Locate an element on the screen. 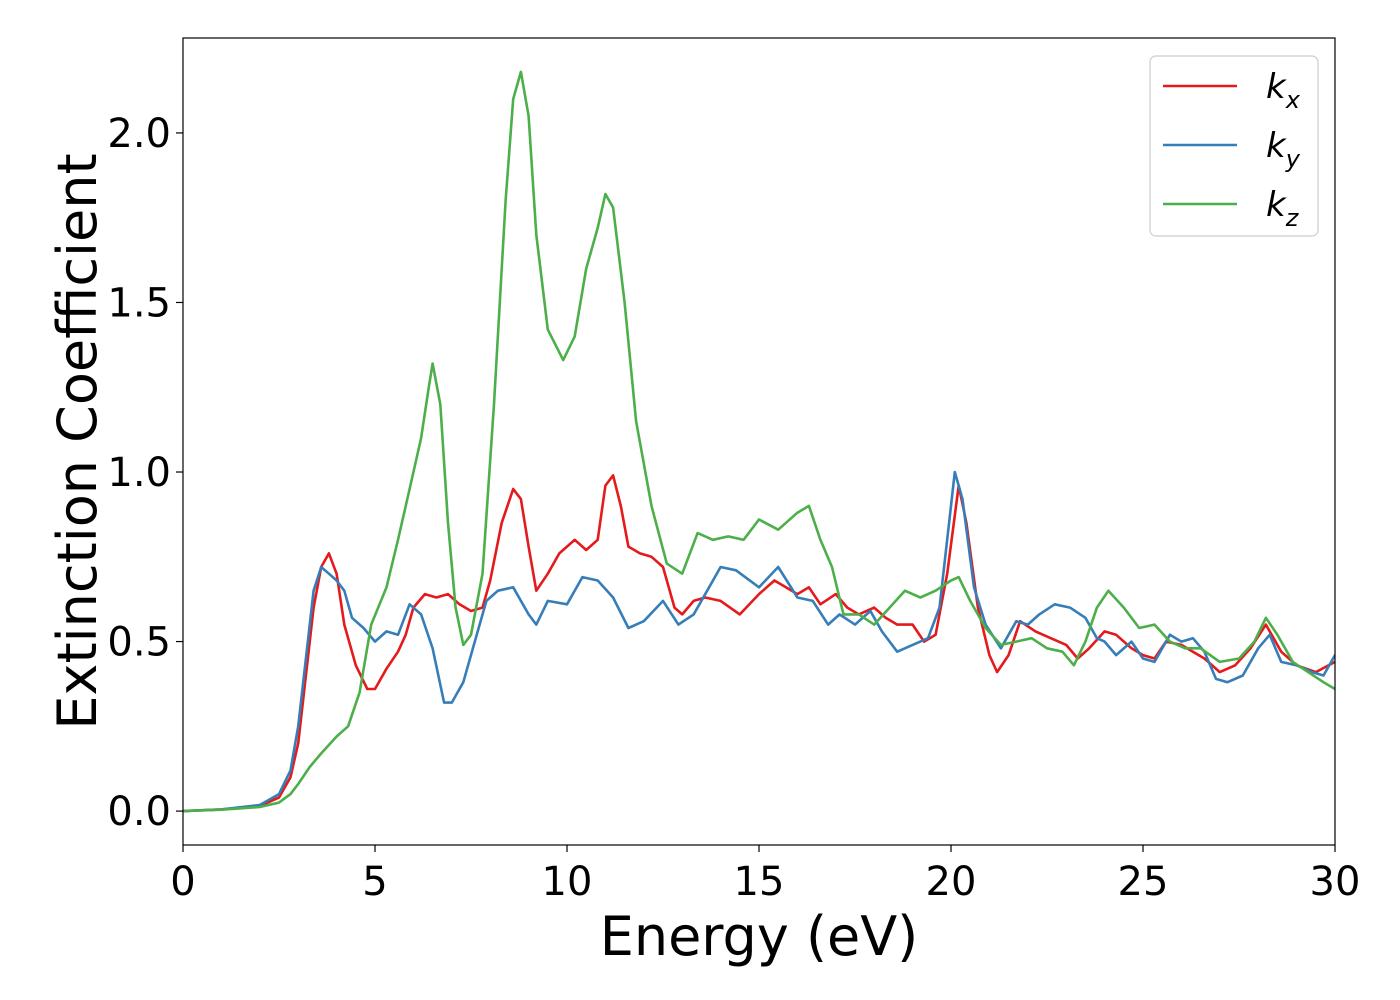 Image resolution: width=1400 pixels, height=1000 pixels. x-tick-label: 0 is located at coordinates (182, 882).